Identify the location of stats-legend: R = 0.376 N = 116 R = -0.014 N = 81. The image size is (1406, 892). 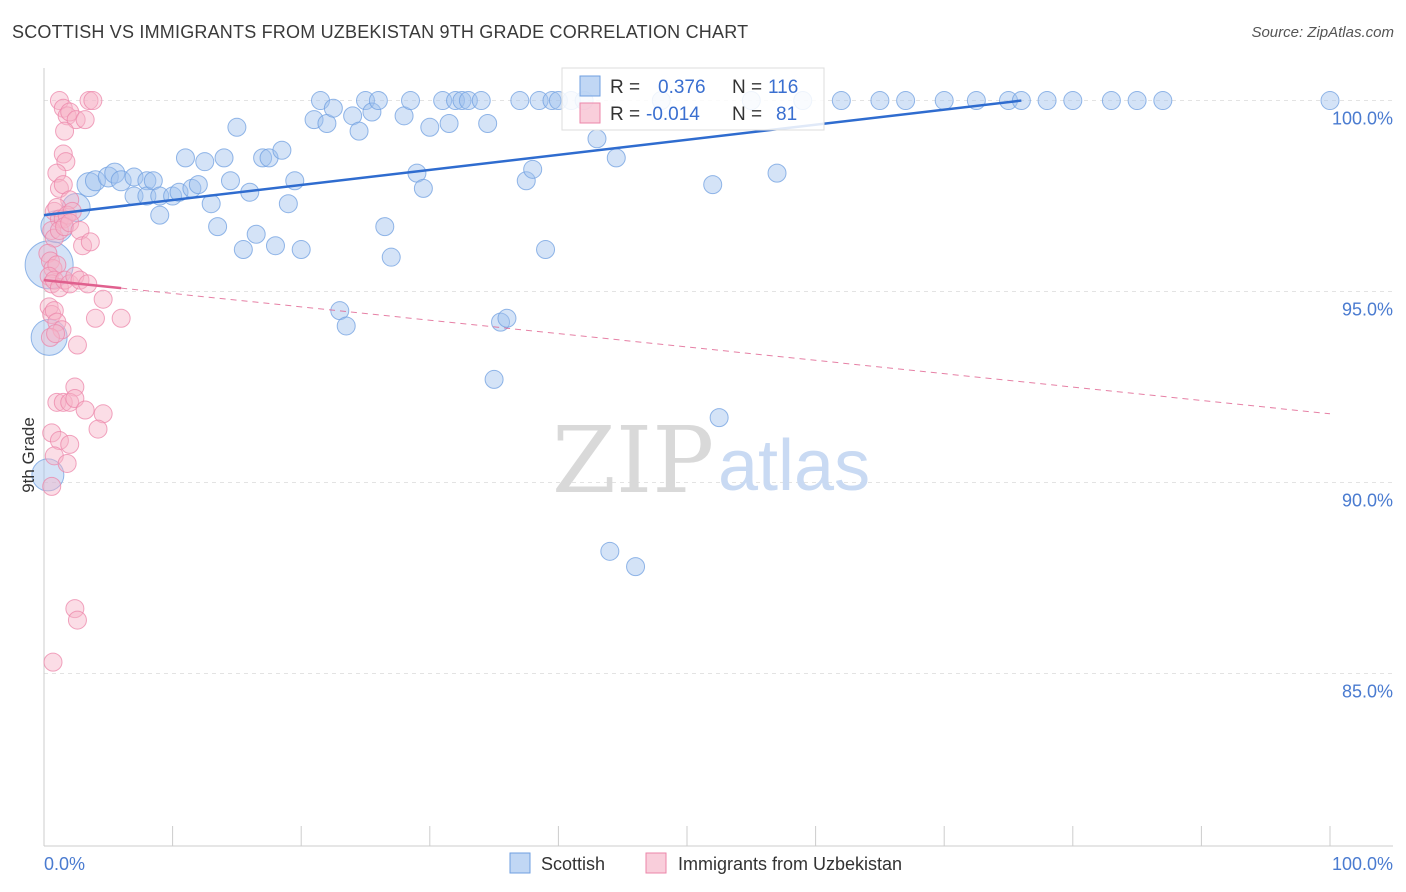
(693, 99).